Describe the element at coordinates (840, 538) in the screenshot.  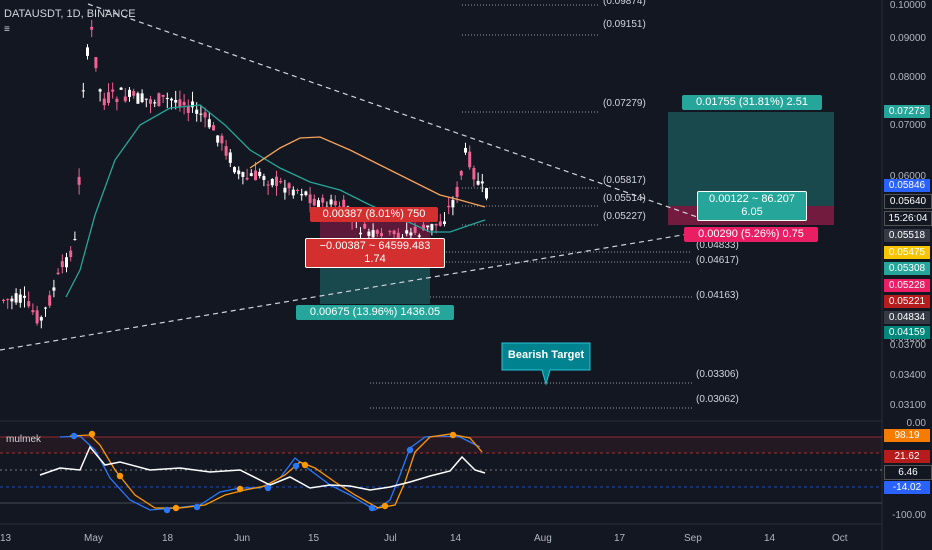
I see `time-axis-label: Oct` at that location.